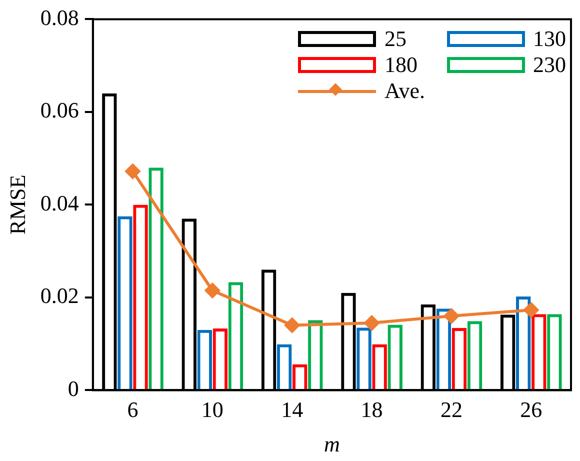  I want to click on x-tick-label: 6, so click(132, 409).